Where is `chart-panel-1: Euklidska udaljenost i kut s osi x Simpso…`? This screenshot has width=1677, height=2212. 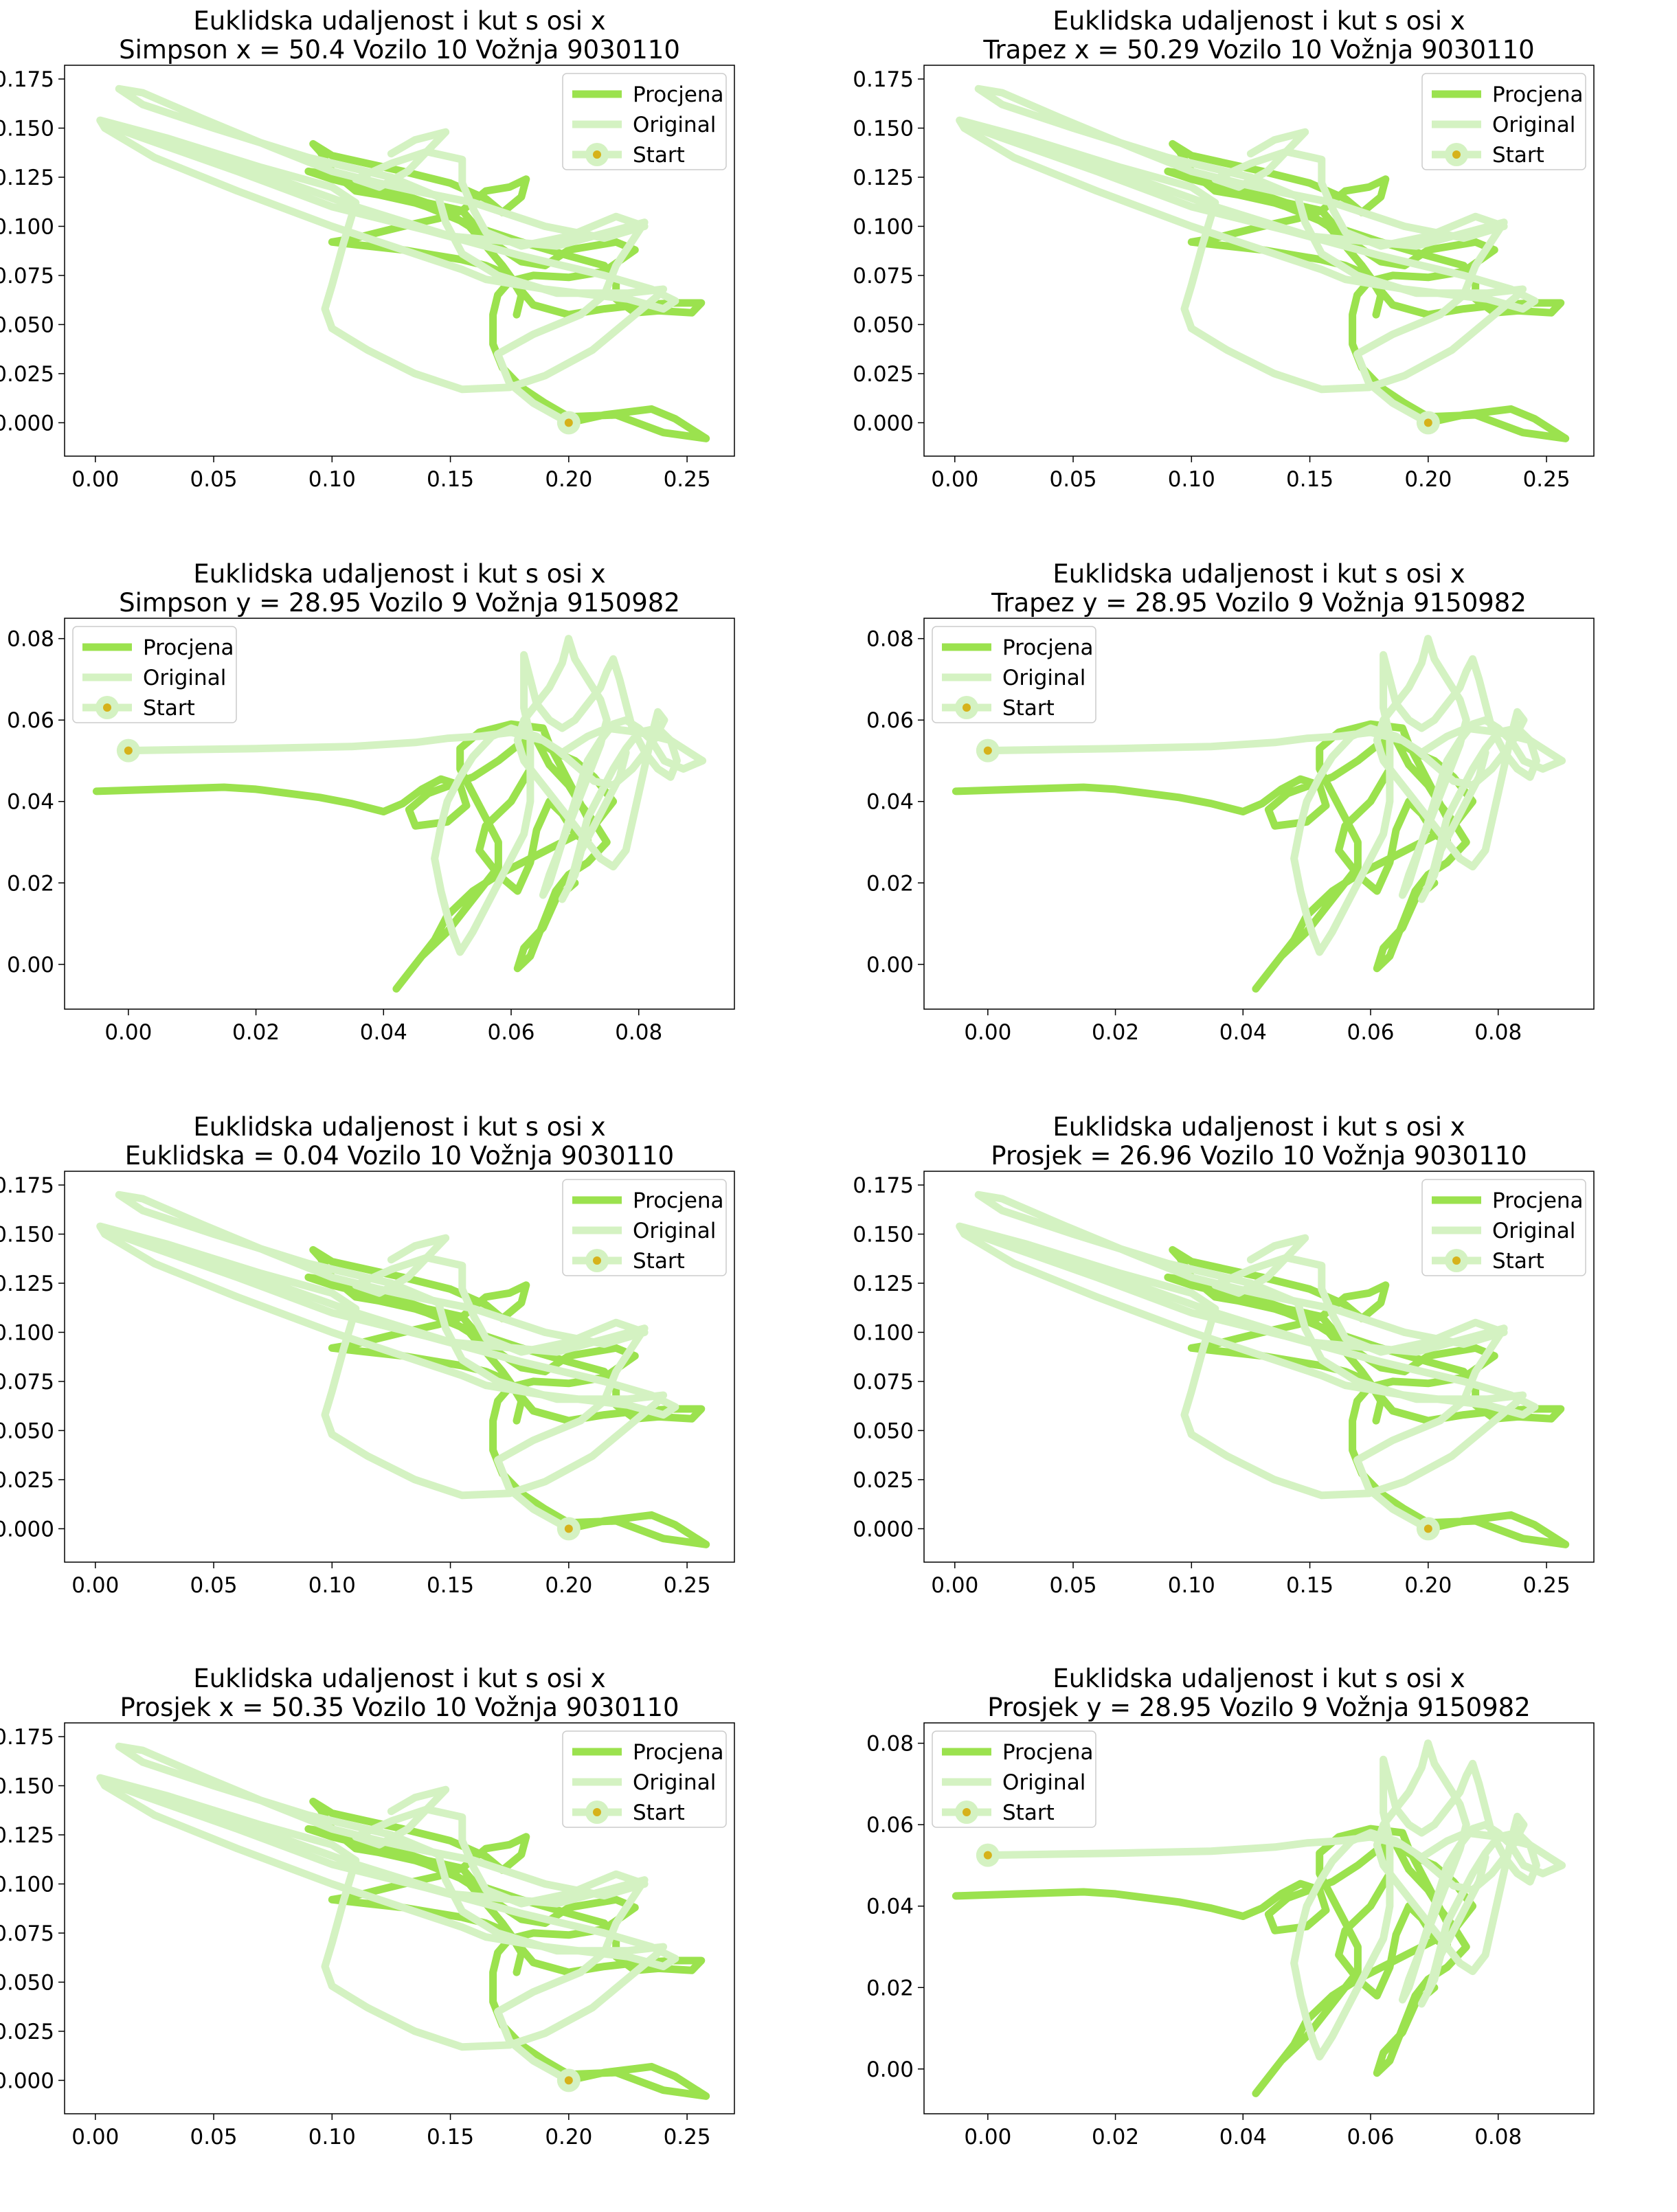
chart-panel-1: Euklidska udaljenost i kut s osi x Simpso… is located at coordinates (419, 276).